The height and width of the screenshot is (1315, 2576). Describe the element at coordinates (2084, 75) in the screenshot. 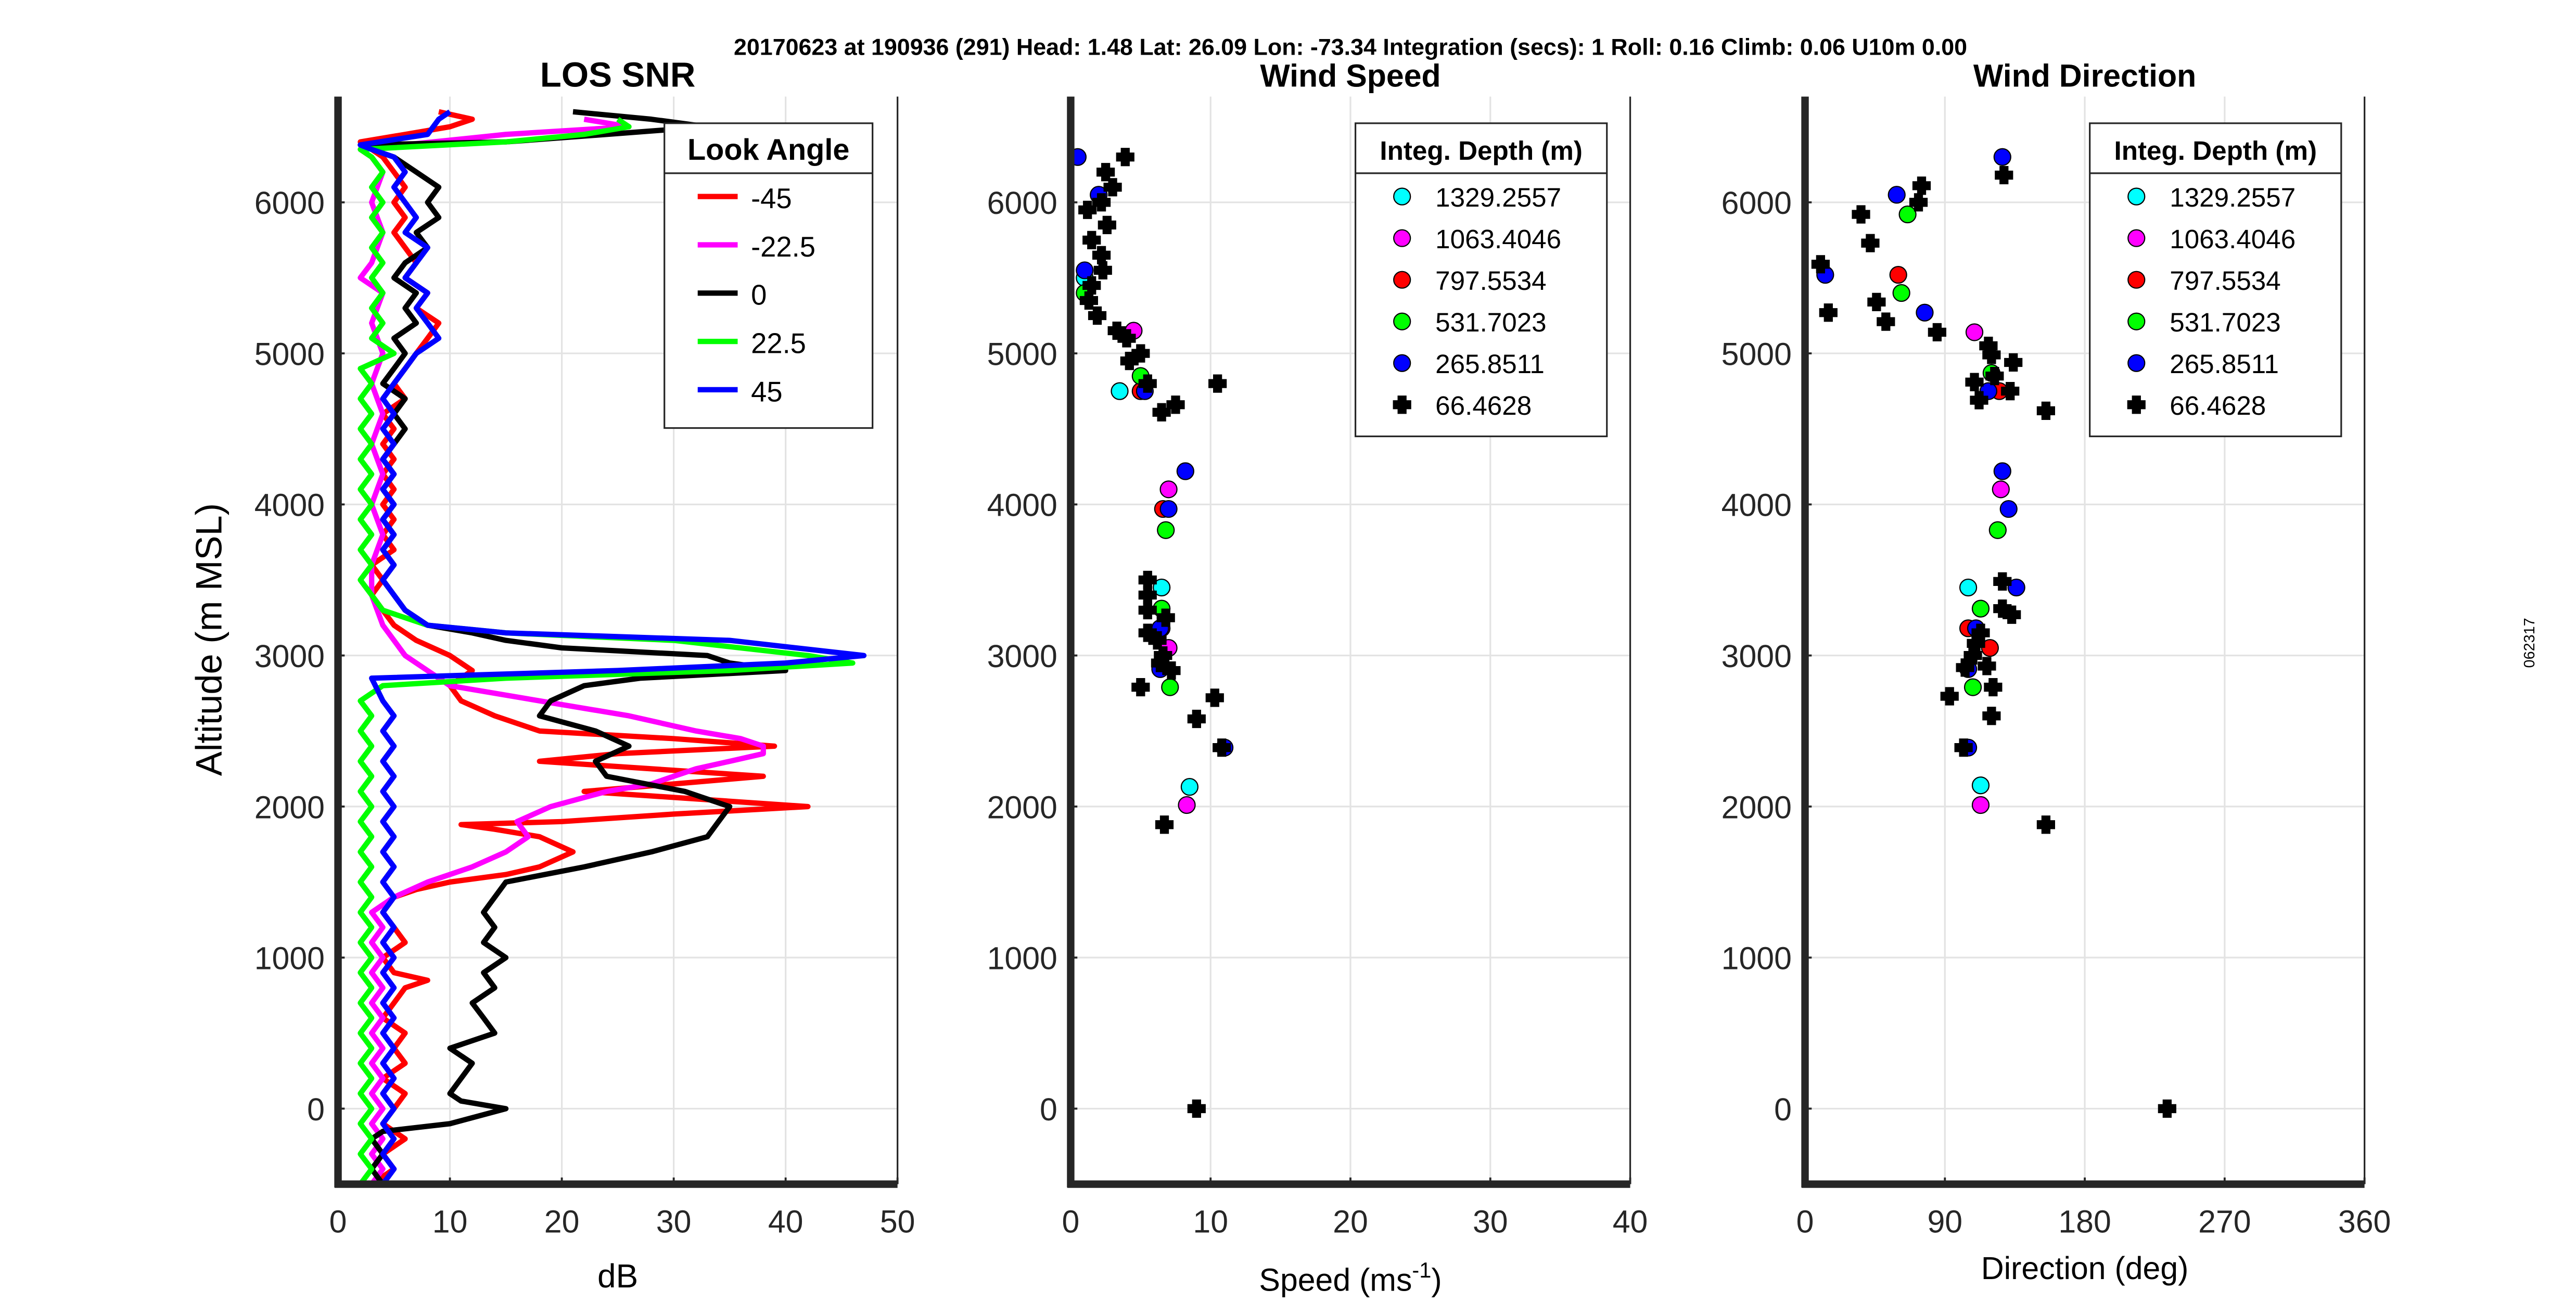

I see `wind-direction-title: Wind Direction` at that location.